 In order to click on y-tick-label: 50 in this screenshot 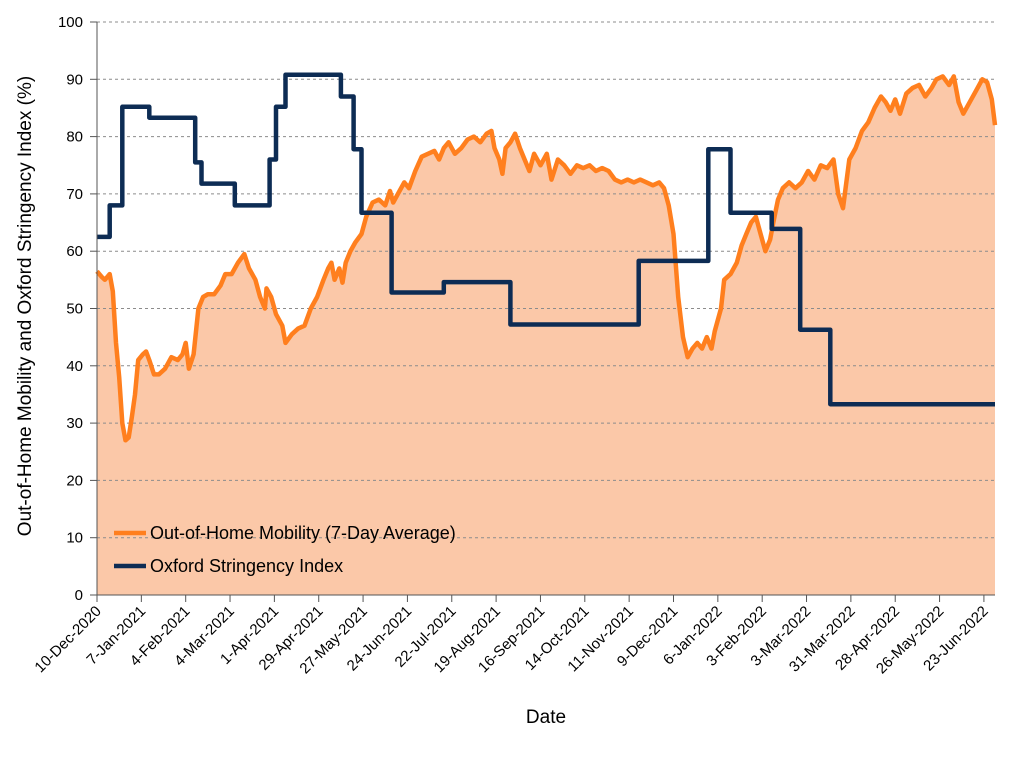, I will do `click(74, 309)`.